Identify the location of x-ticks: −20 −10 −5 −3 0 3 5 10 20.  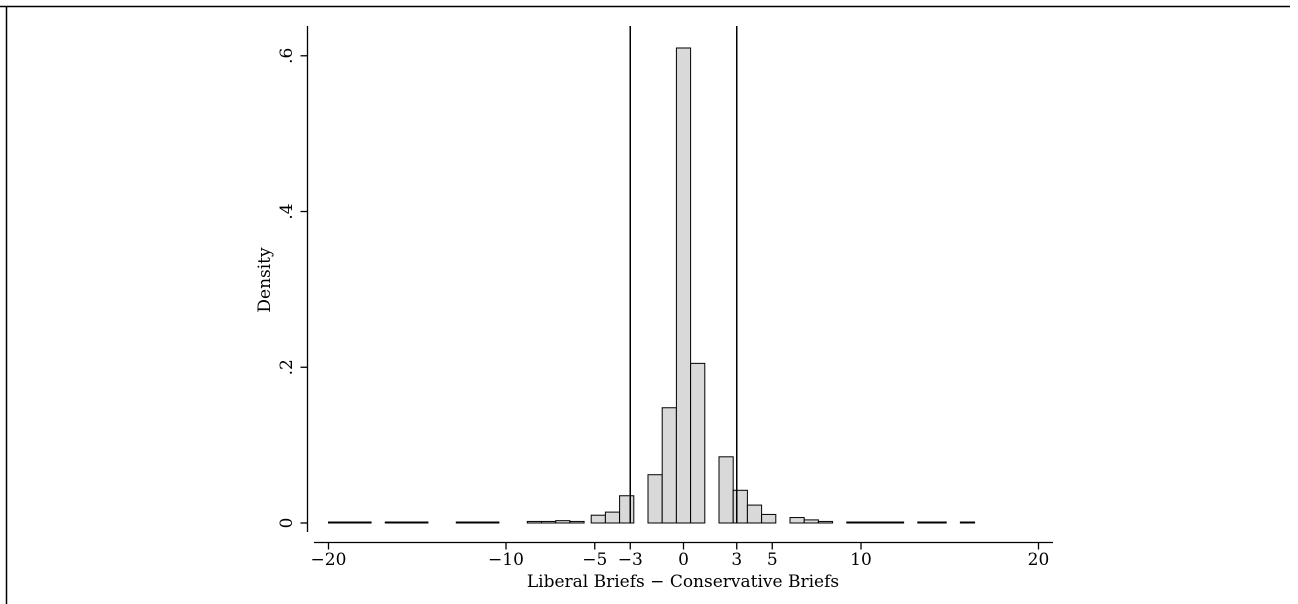
(680, 556).